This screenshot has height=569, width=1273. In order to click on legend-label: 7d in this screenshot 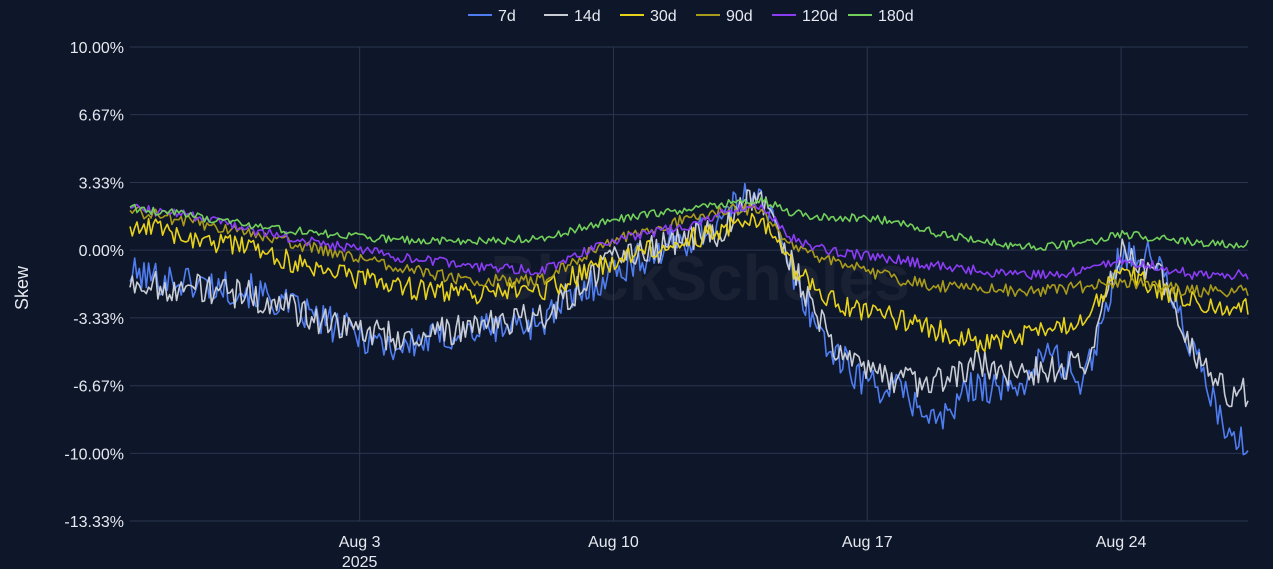, I will do `click(507, 16)`.